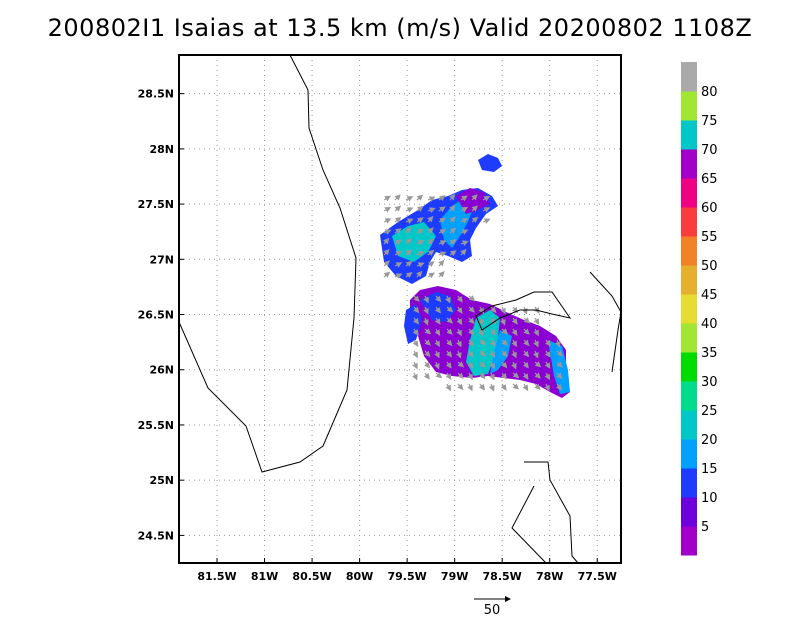  What do you see at coordinates (709, 121) in the screenshot?
I see `colorbar-label: 75` at bounding box center [709, 121].